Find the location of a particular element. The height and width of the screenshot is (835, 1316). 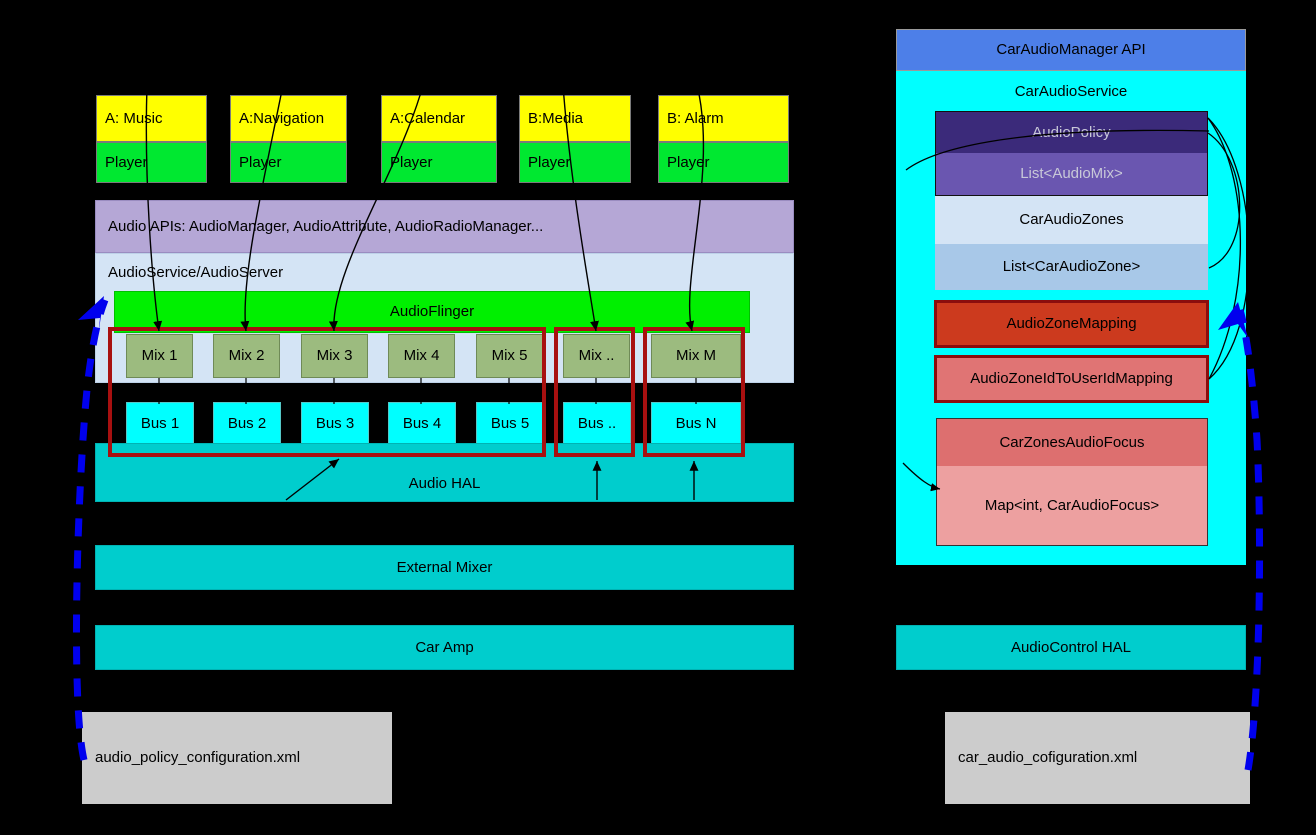

car-zones-audio-focus-row: CarZonesAudioFocus is located at coordinates (1072, 442).